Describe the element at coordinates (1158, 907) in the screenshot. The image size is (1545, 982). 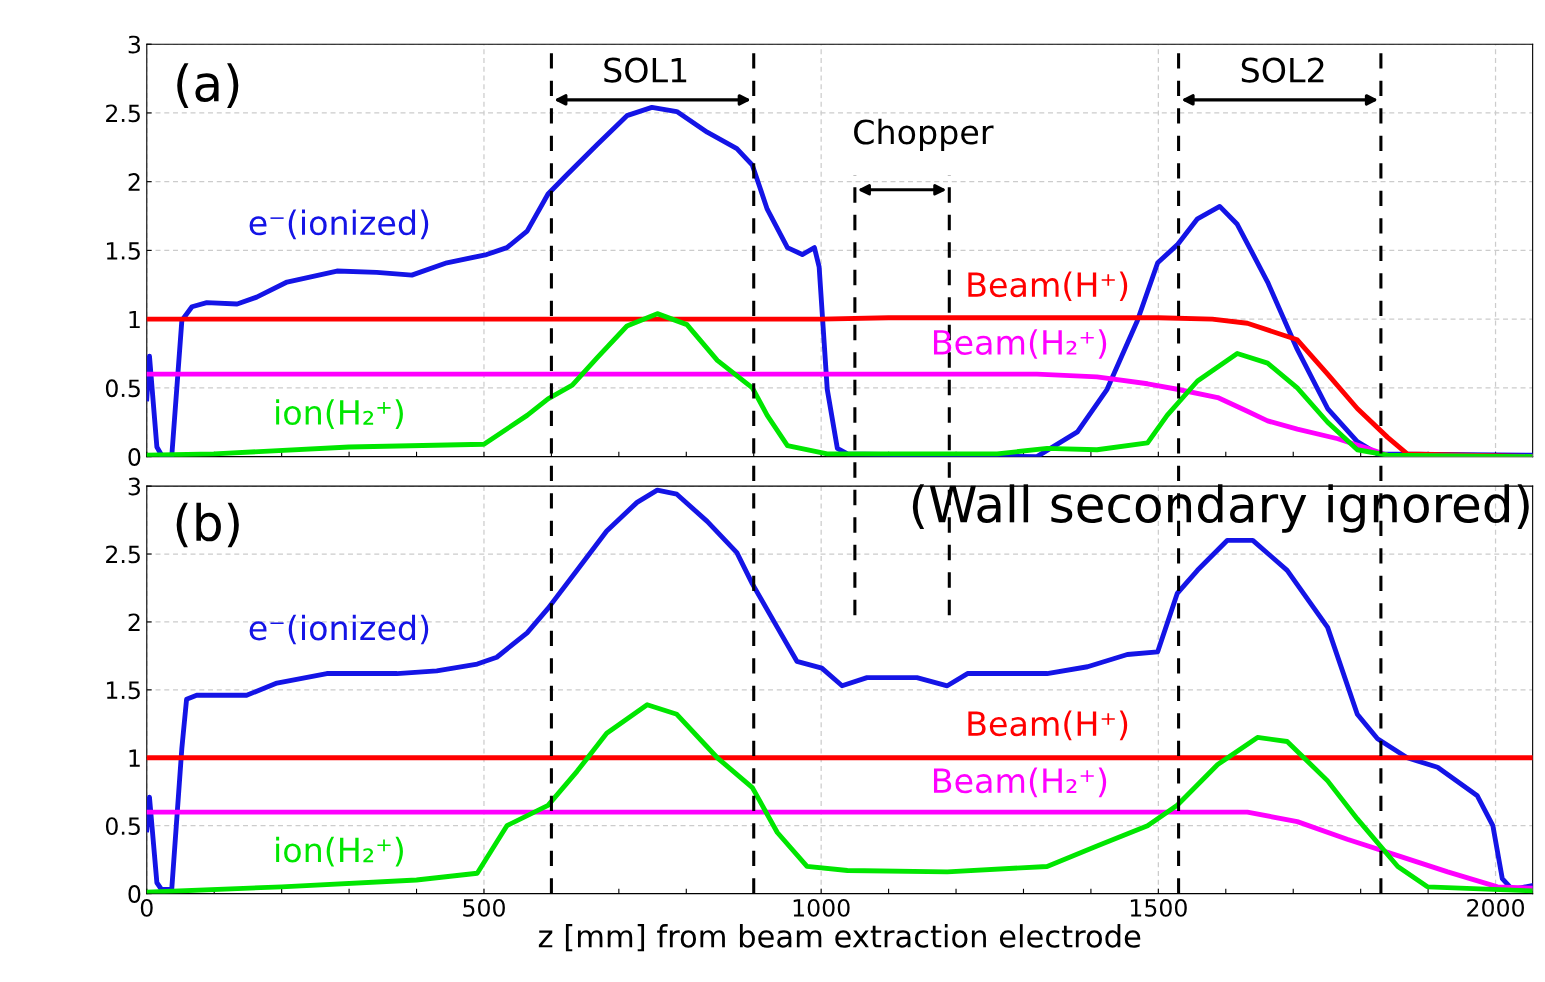
I see `x-tick-label: 1500` at that location.